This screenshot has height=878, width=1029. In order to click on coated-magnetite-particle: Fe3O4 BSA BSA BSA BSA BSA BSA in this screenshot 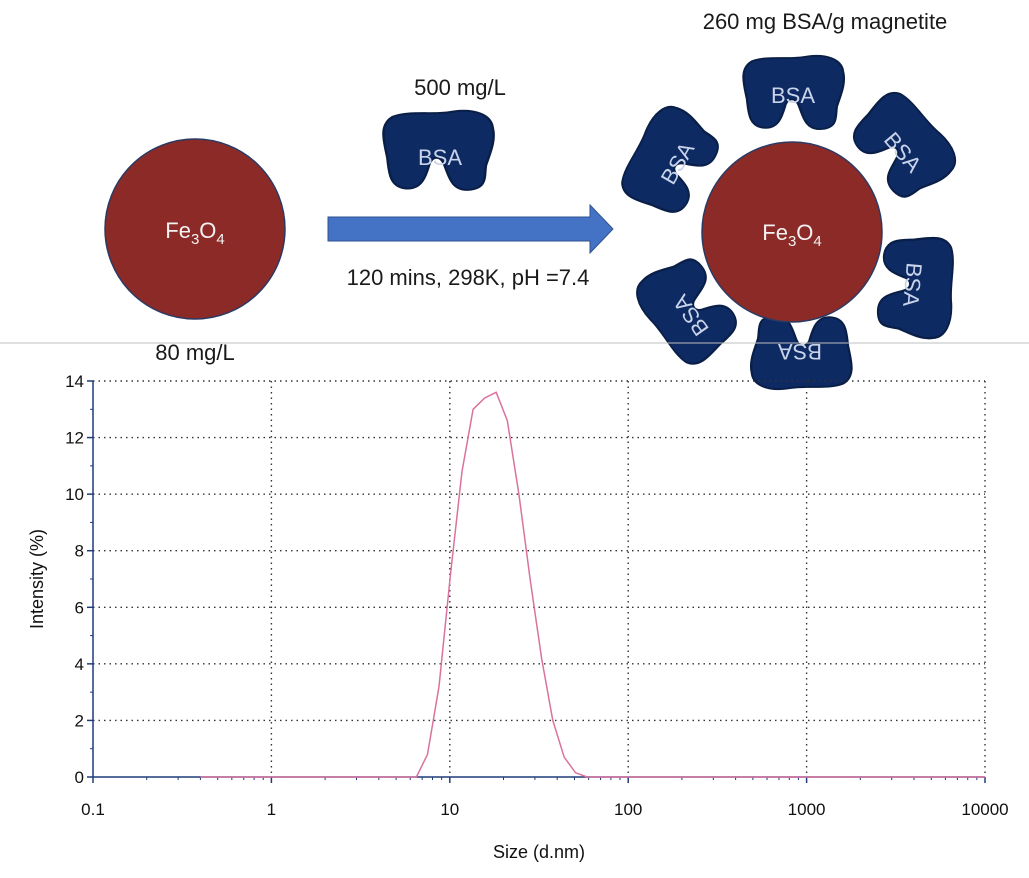, I will do `click(788, 222)`.